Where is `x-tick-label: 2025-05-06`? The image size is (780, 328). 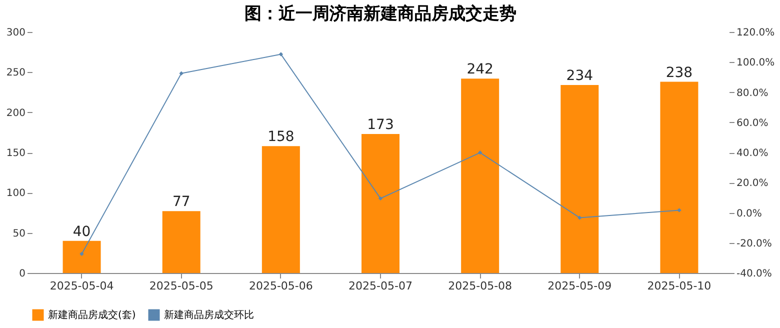
x-tick-label: 2025-05-06 is located at coordinates (280, 286).